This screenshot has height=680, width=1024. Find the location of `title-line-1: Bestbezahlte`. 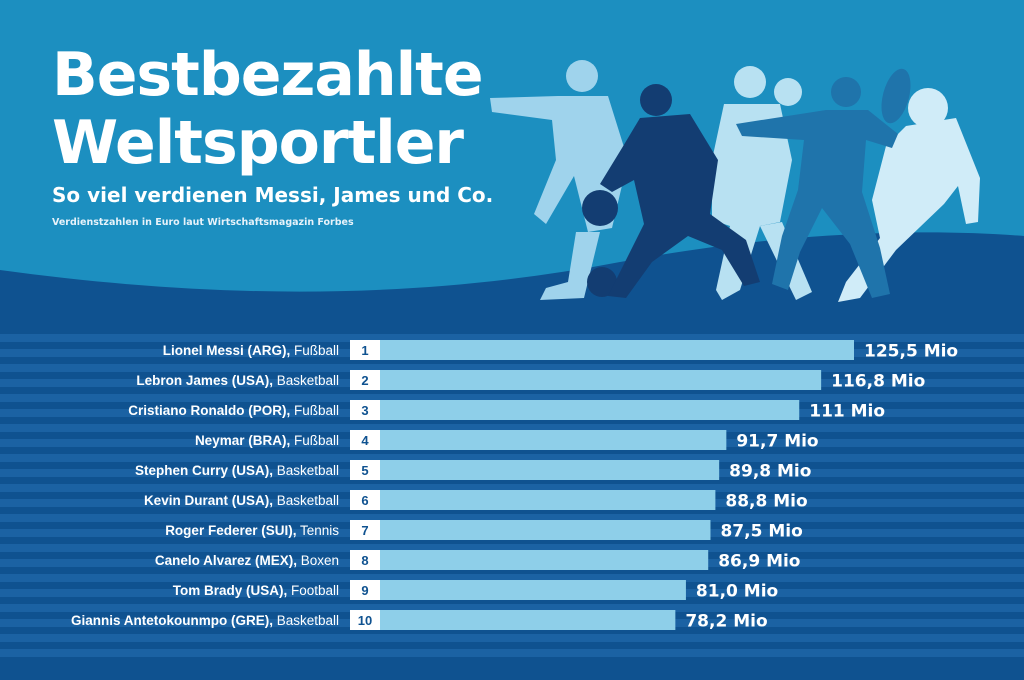

title-line-1: Bestbezahlte is located at coordinates (268, 75).